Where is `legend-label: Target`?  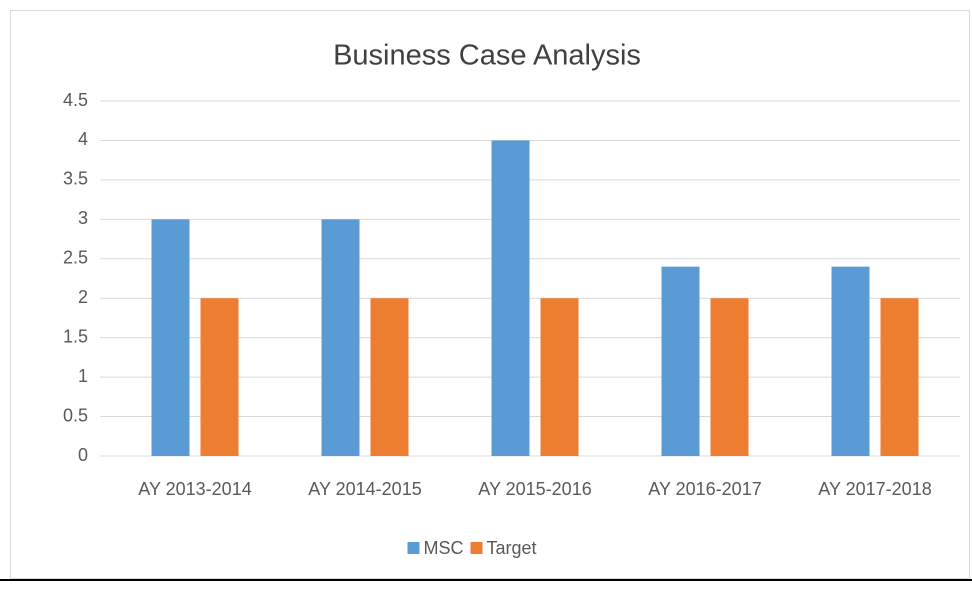
legend-label: Target is located at coordinates (512, 548).